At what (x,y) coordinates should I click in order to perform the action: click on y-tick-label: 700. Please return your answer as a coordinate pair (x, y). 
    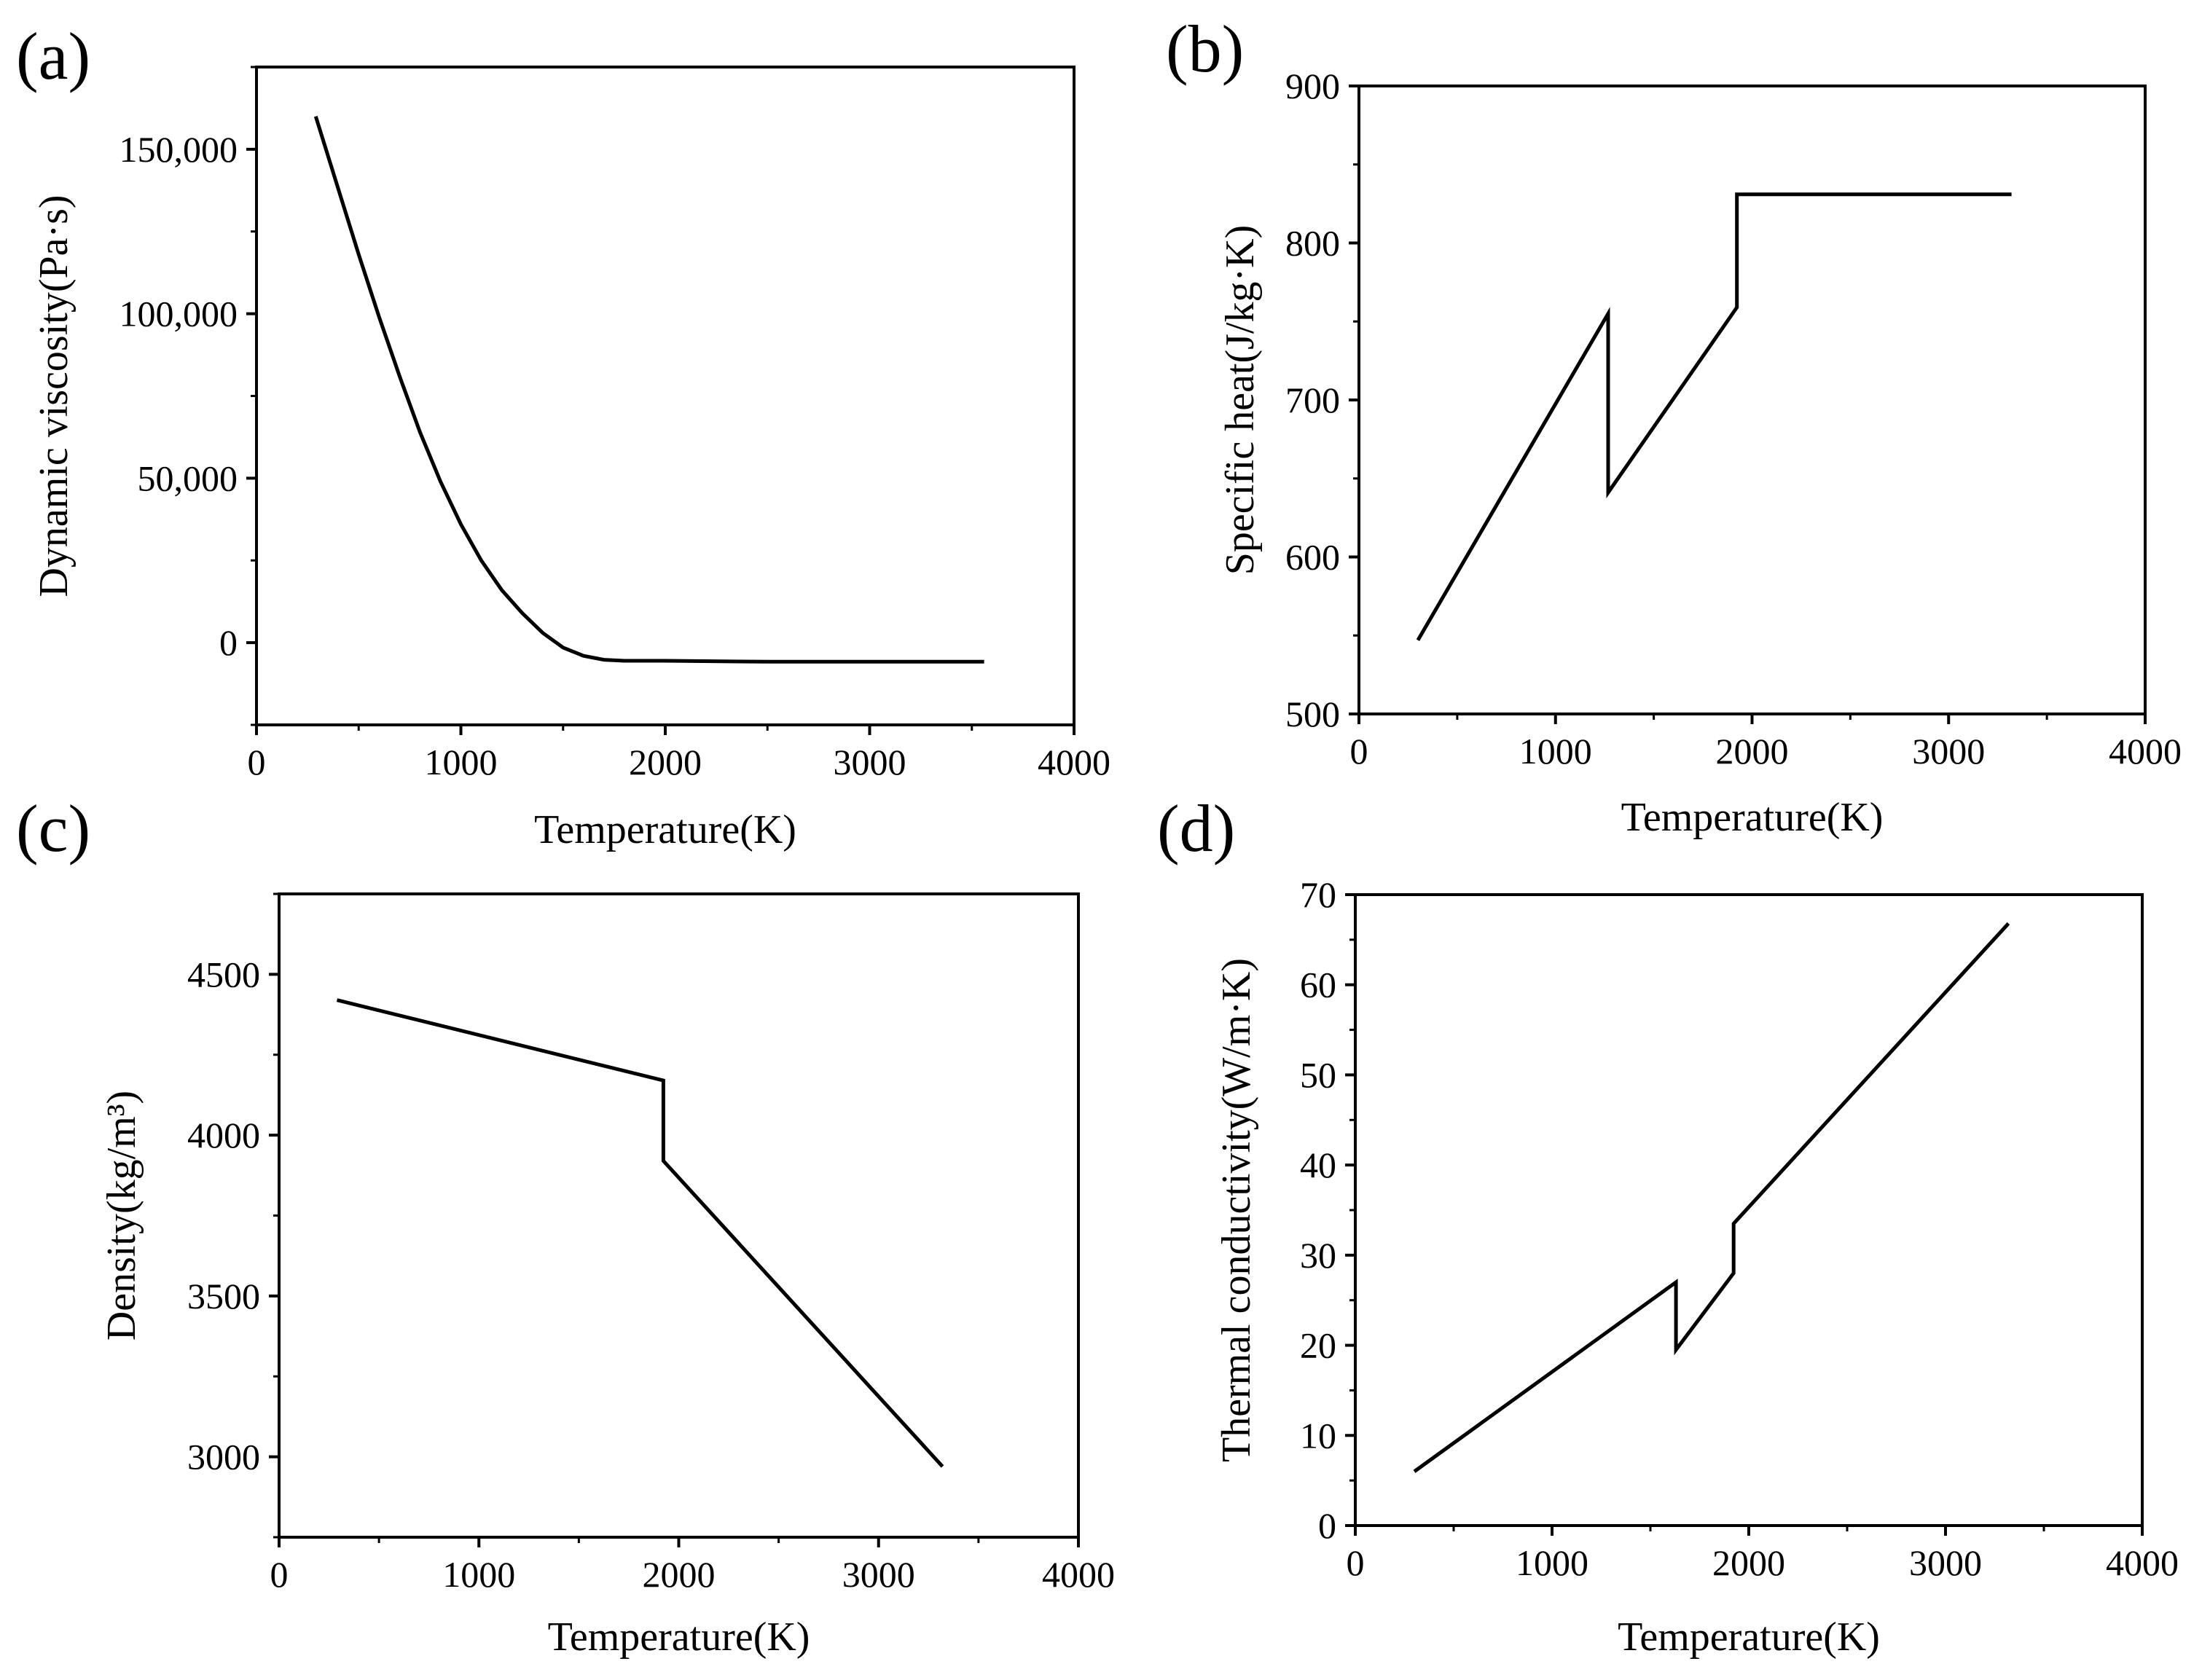
    Looking at the image, I should click on (1312, 400).